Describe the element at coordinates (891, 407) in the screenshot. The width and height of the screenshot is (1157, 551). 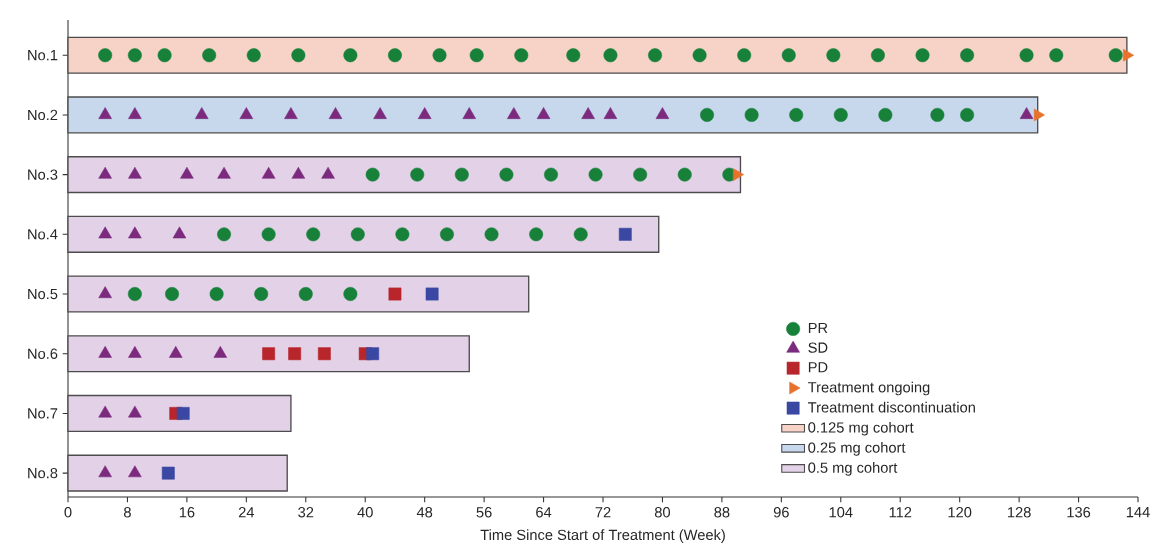
I see `legend-label: Treatment discontinuation` at that location.